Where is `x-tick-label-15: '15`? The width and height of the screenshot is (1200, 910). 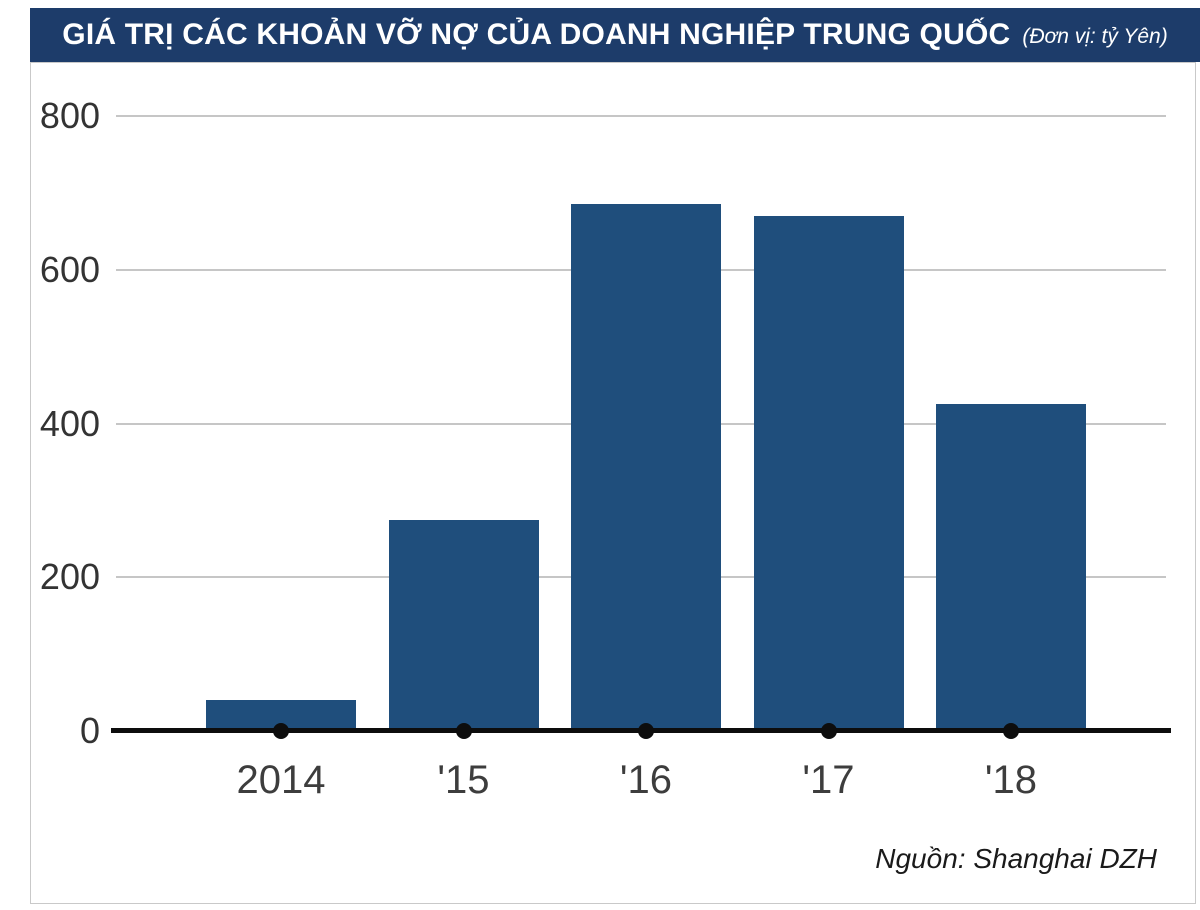
x-tick-label-15: '15 is located at coordinates (463, 780).